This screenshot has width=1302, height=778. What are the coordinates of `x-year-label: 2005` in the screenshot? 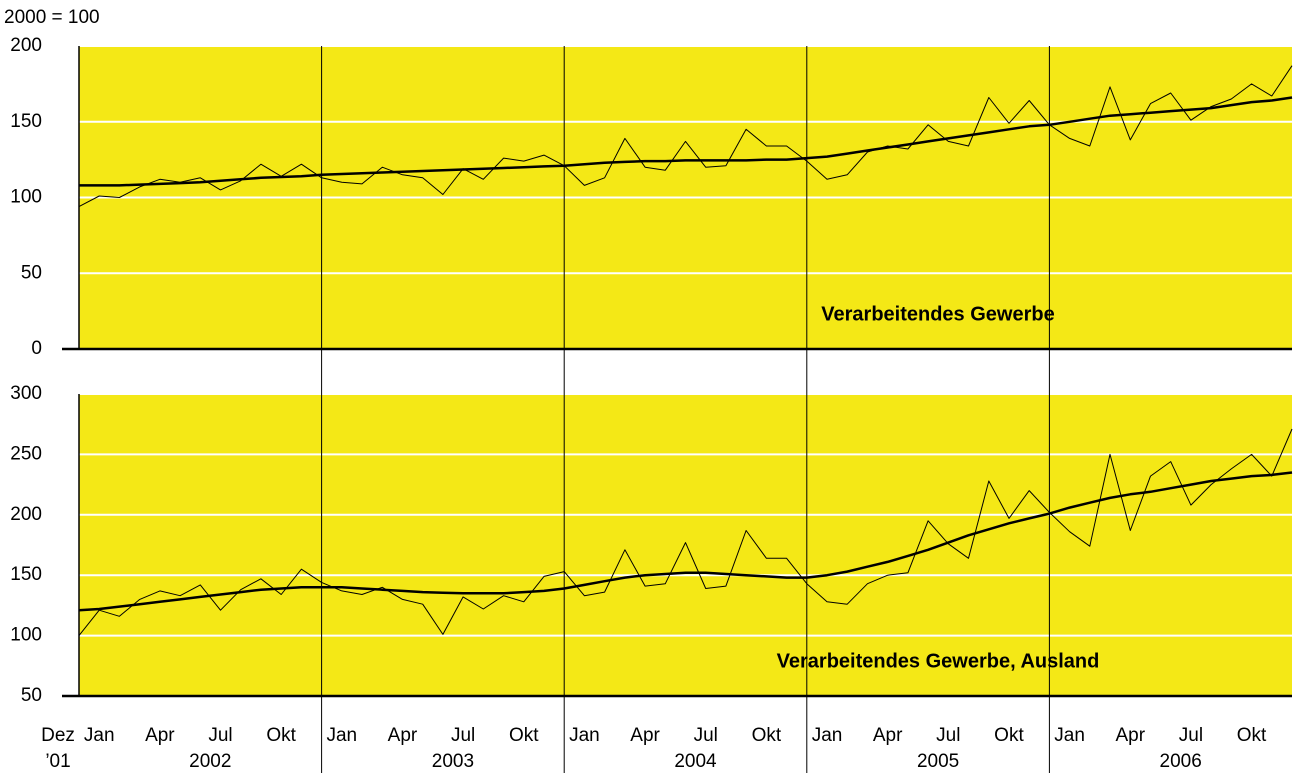 It's located at (938, 761).